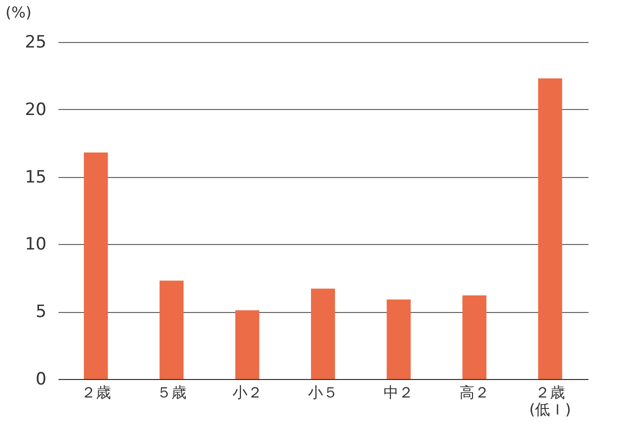 This screenshot has width=640, height=446. Describe the element at coordinates (474, 393) in the screenshot. I see `x-tick-label: 高２` at that location.